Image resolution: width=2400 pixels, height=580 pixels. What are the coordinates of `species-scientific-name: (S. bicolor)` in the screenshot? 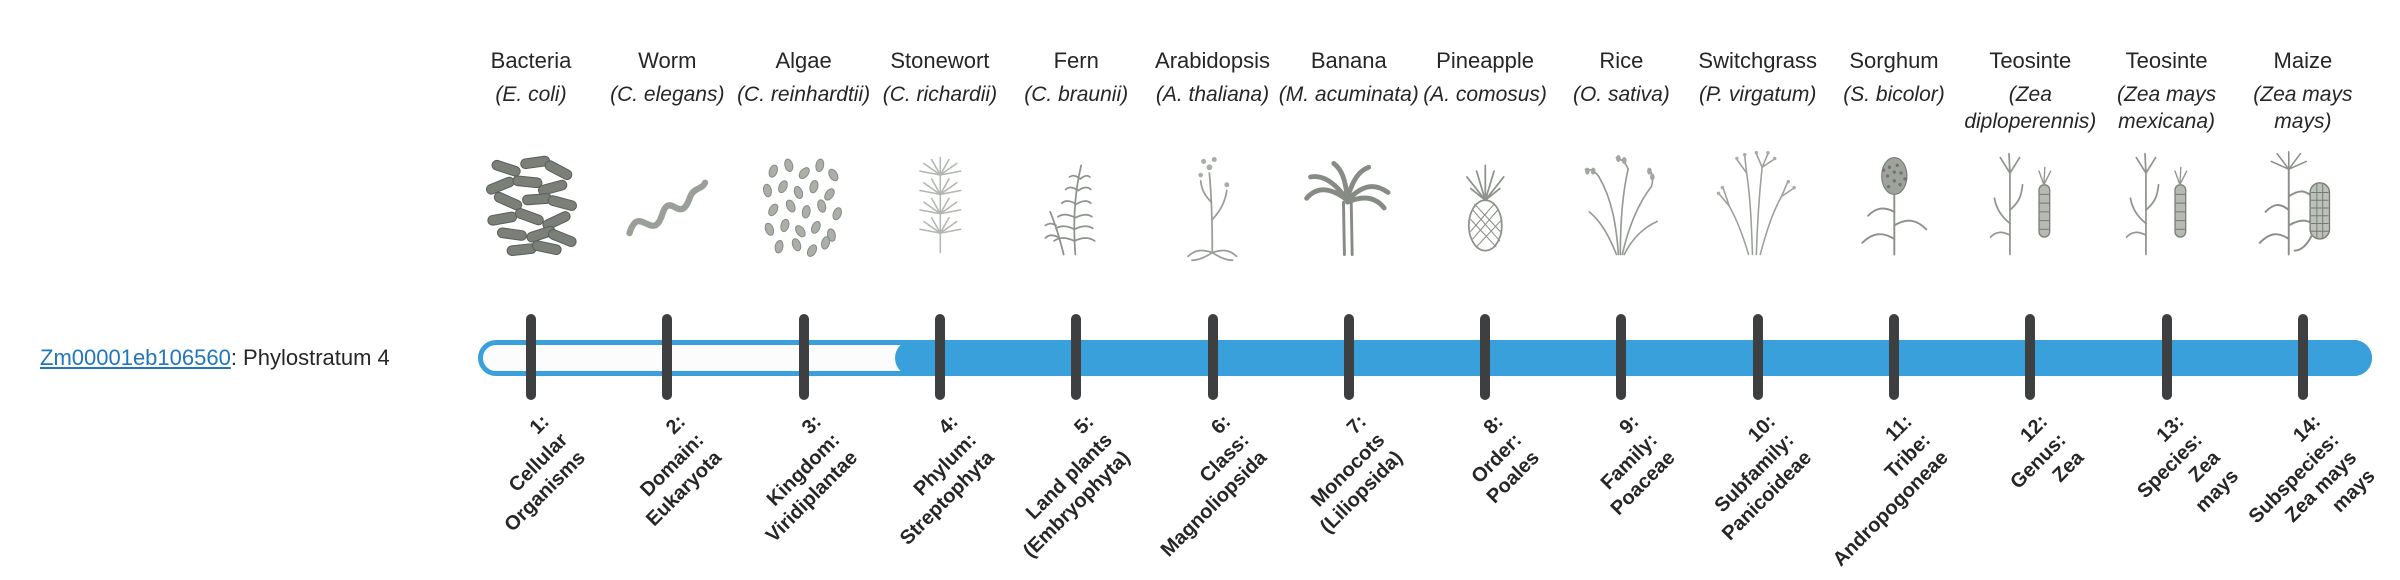 It's located at (1894, 95).